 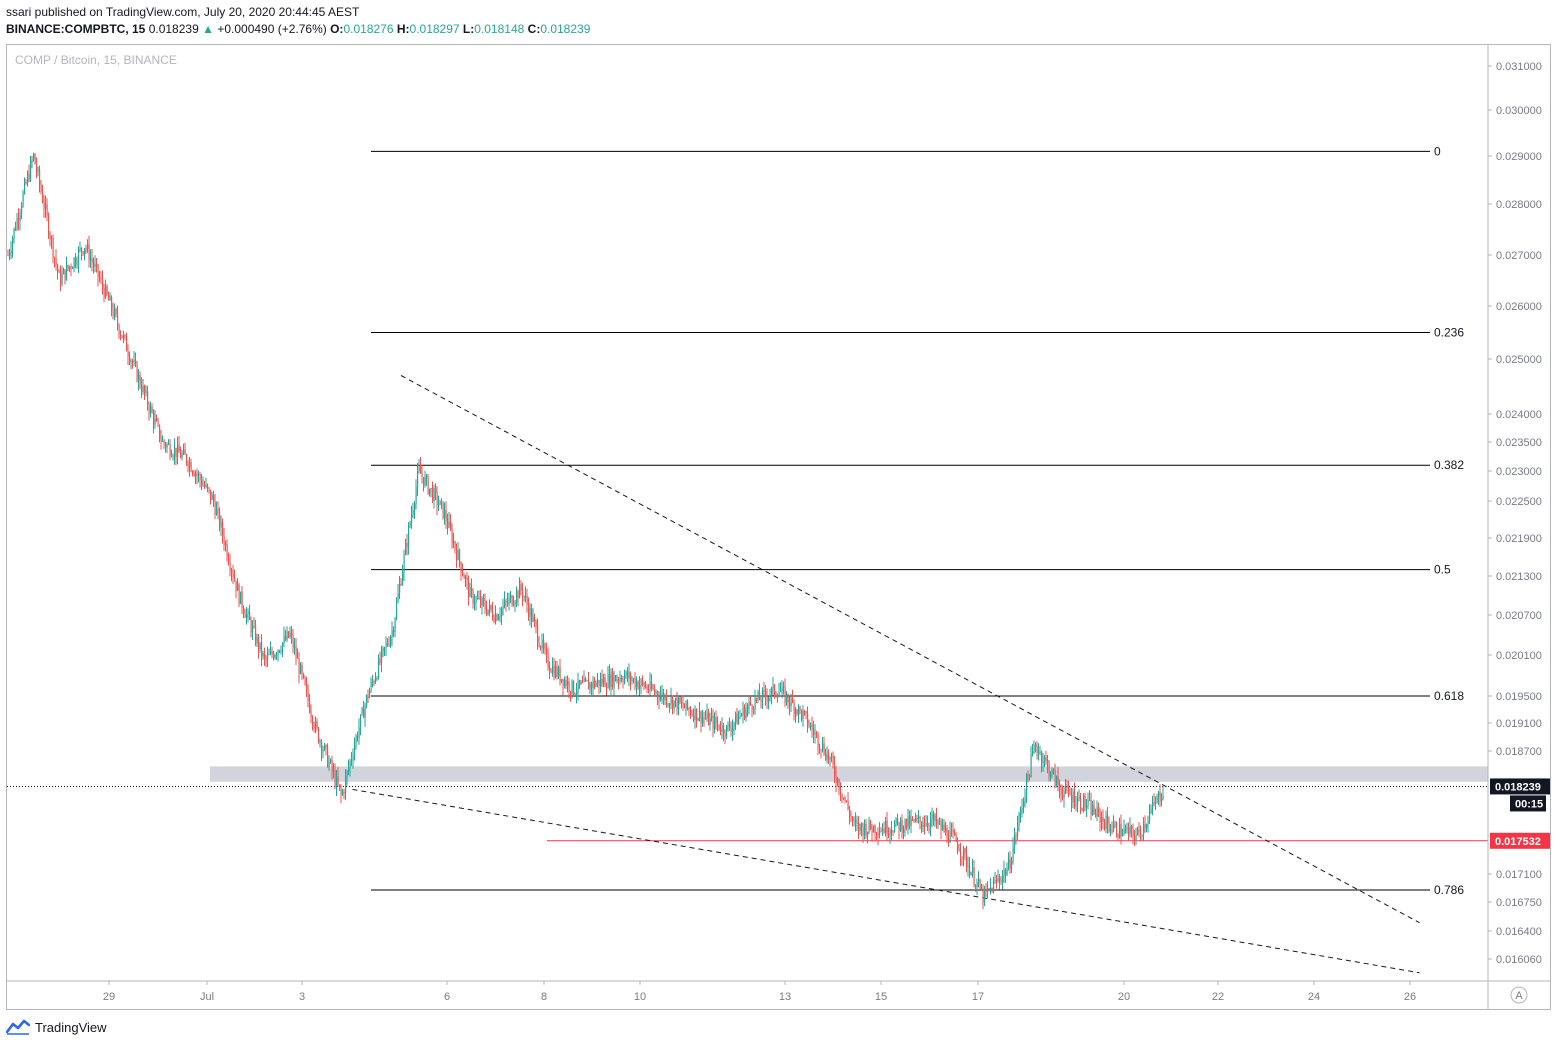 I want to click on descending-support-trendline, so click(x=886, y=881).